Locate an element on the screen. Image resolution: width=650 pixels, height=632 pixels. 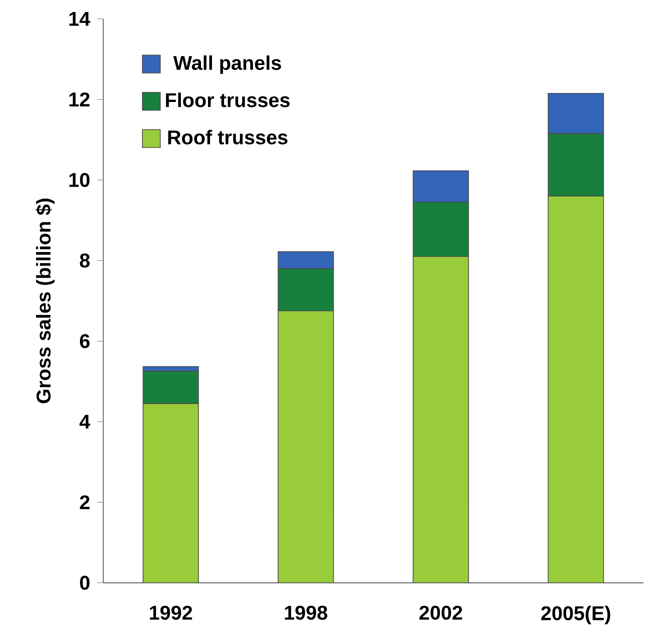
y-tick-label: 8 is located at coordinates (85, 260).